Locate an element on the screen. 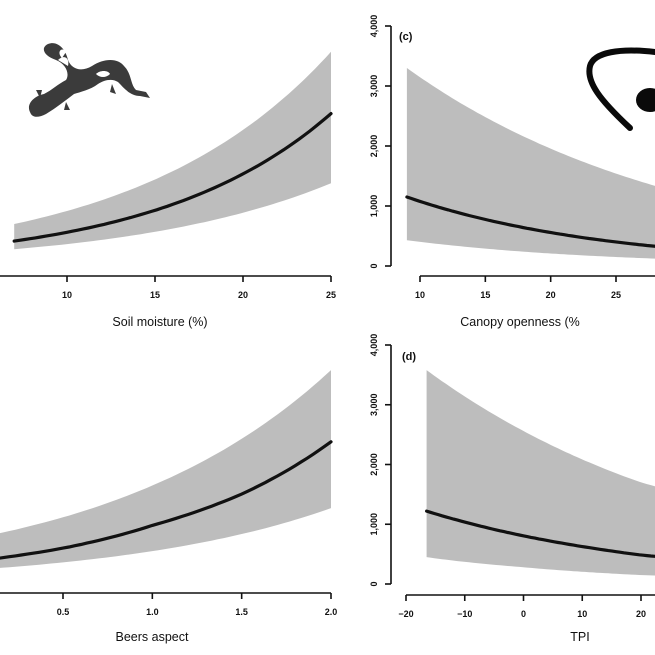 The height and width of the screenshot is (655, 655). x-tick-label: −10 is located at coordinates (464, 614).